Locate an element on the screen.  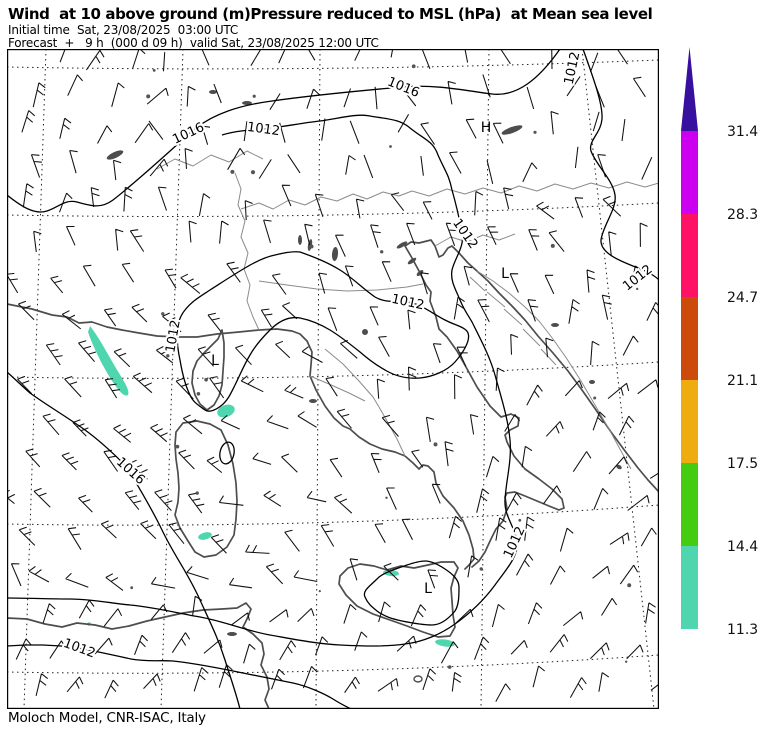
pressure-center-h: H is located at coordinates (486, 128).